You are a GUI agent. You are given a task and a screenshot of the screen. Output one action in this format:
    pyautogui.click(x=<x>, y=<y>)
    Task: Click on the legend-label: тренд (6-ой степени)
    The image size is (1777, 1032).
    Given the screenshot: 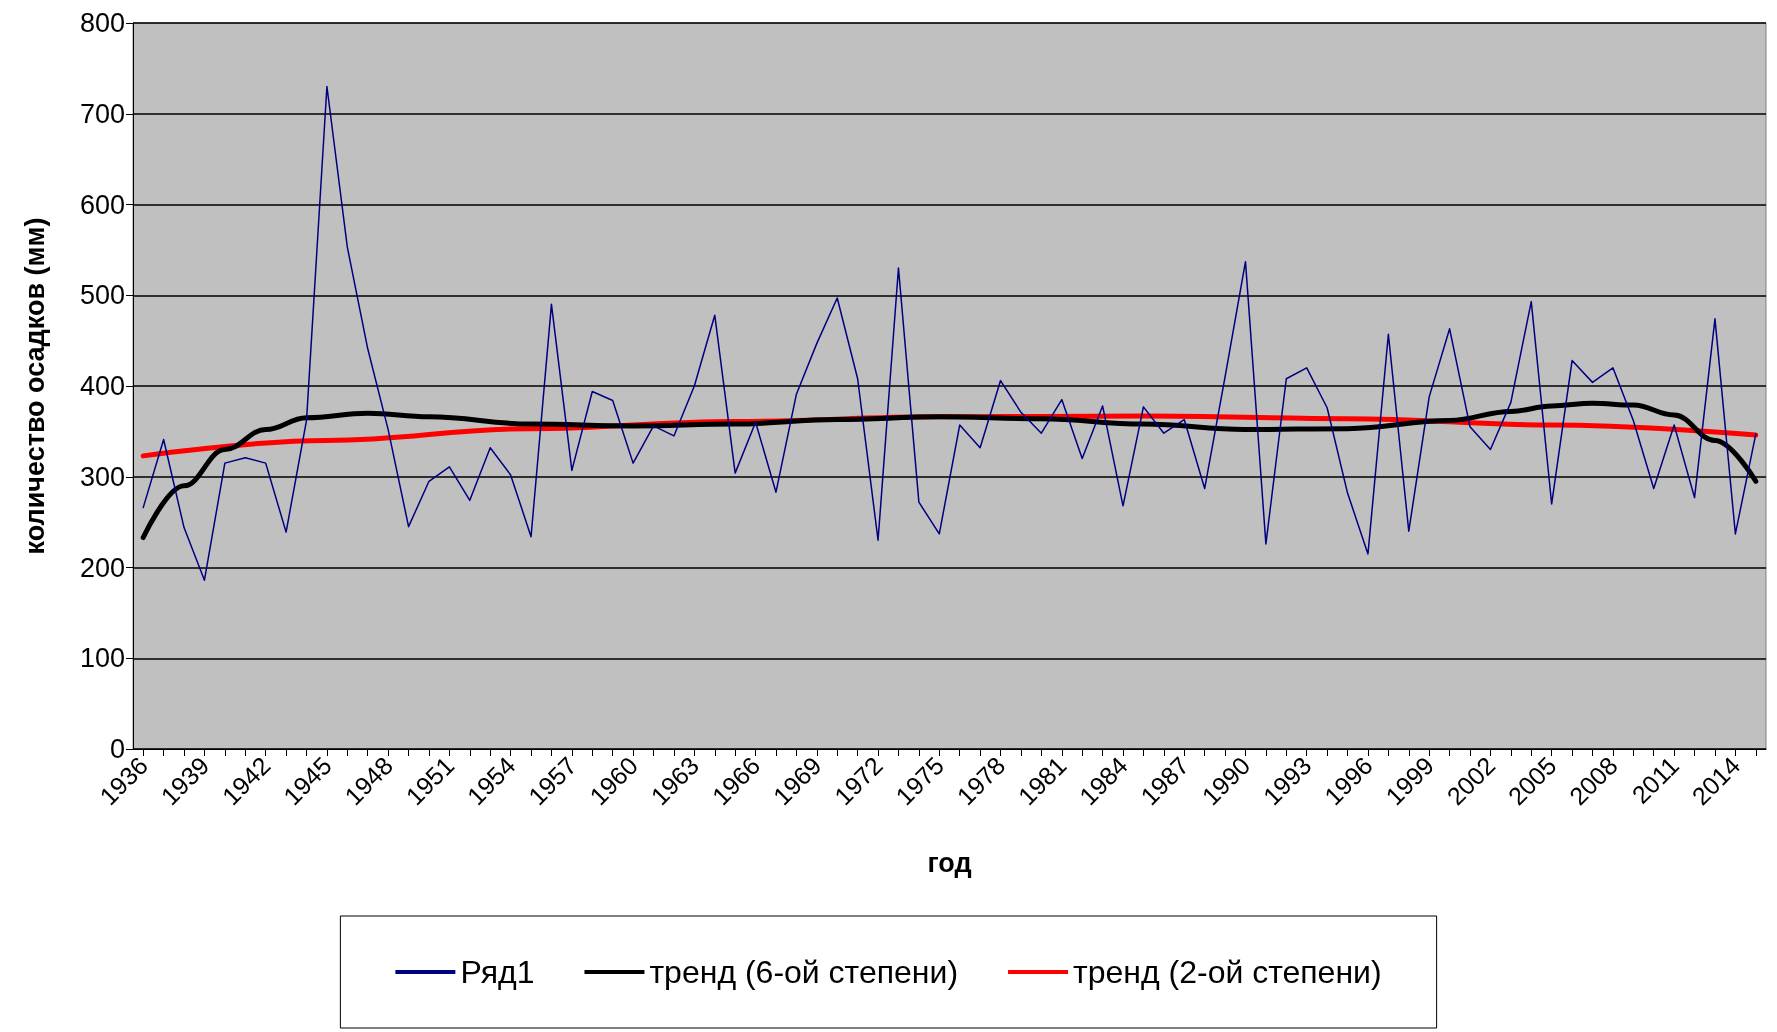 What is the action you would take?
    pyautogui.click(x=804, y=972)
    